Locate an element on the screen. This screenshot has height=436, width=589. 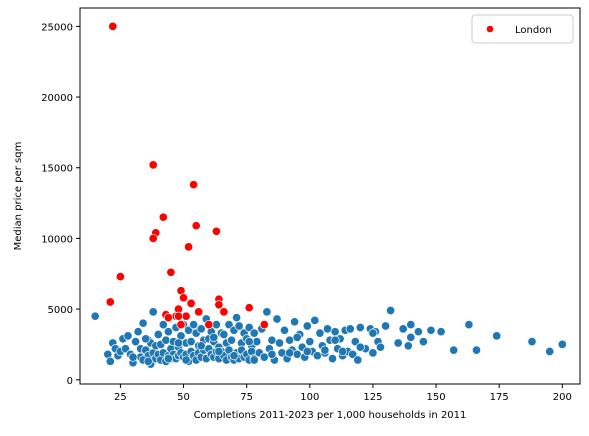
legend: London is located at coordinates (522, 29).